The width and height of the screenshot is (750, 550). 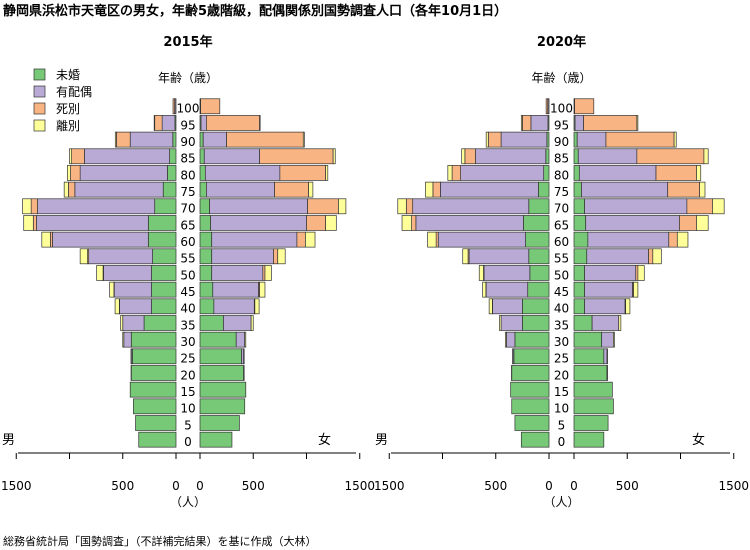 I want to click on bar-female-離別-80, so click(x=699, y=173).